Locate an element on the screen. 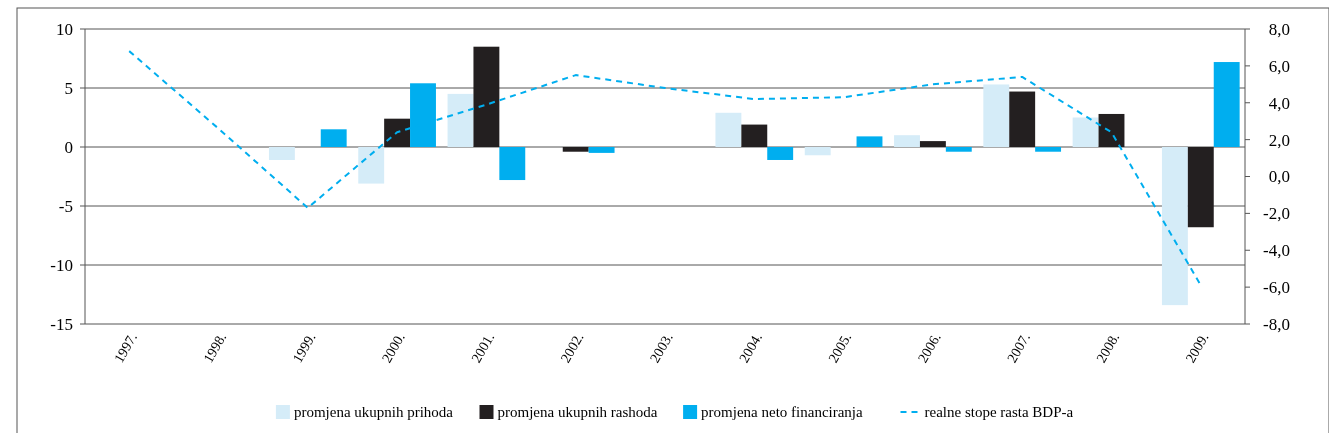 Image resolution: width=1329 pixels, height=433 pixels. y-tick-label: 10 is located at coordinates (64, 29).